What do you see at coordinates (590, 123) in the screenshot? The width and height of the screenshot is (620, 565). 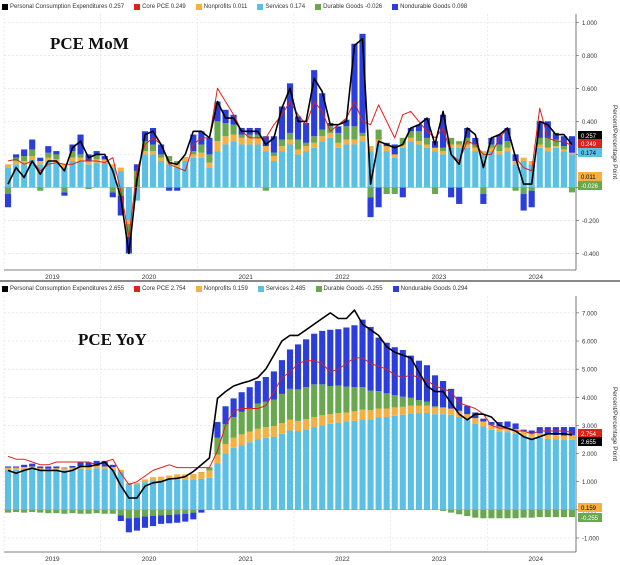 I see `mom-y-tick-label: 0.400` at bounding box center [590, 123].